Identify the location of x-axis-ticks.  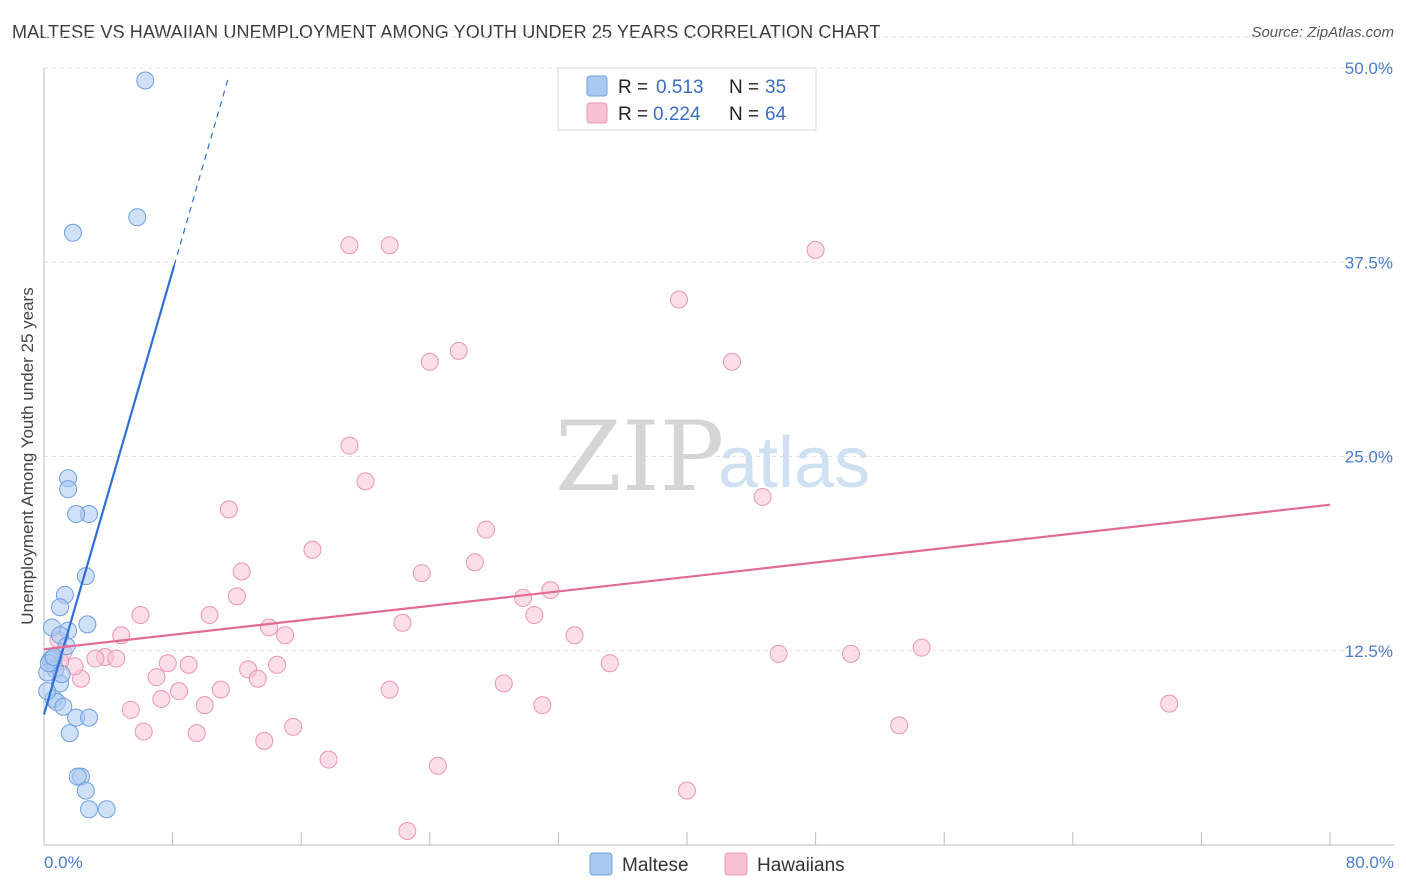
(751, 838).